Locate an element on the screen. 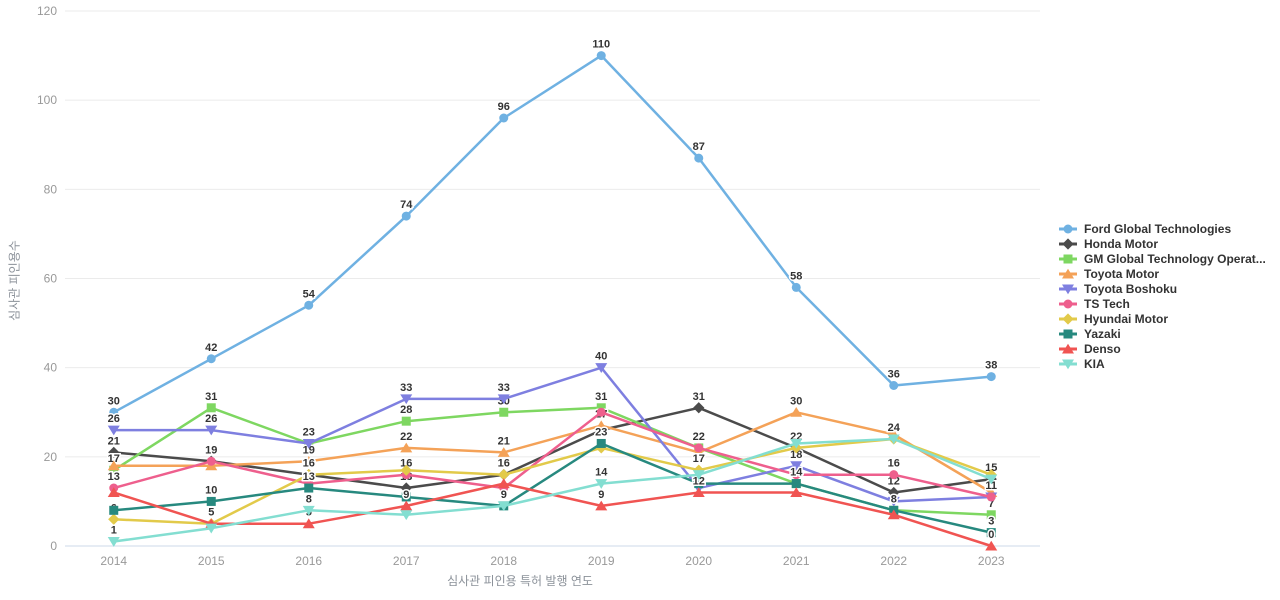 The image size is (1280, 600). data-point-label: 19 is located at coordinates (211, 450).